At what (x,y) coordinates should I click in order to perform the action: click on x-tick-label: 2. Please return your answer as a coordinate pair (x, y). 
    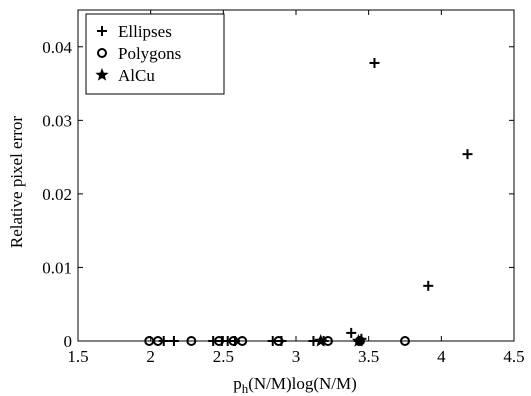
    Looking at the image, I should click on (150, 356).